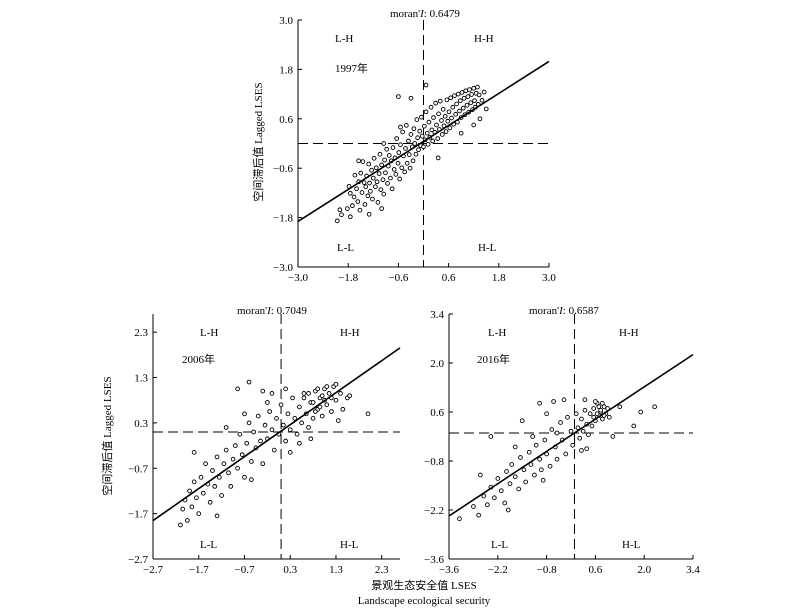 This screenshot has height=616, width=800. What do you see at coordinates (276, 434) in the screenshot?
I see `regression-line` at bounding box center [276, 434].